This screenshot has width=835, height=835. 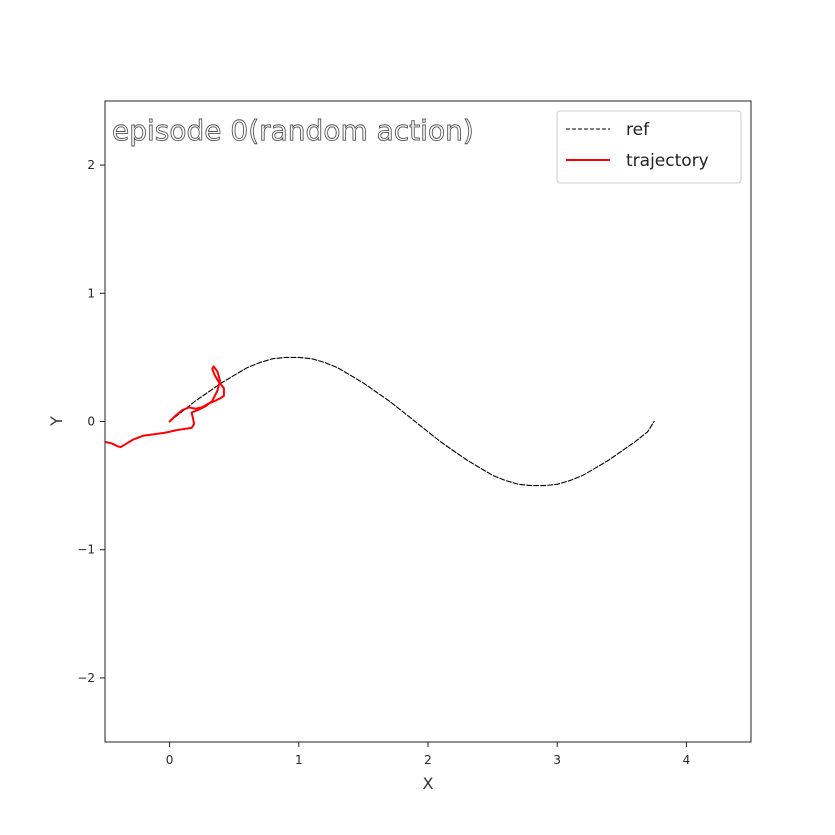 What do you see at coordinates (165, 407) in the screenshot?
I see `series-line-trajectory` at bounding box center [165, 407].